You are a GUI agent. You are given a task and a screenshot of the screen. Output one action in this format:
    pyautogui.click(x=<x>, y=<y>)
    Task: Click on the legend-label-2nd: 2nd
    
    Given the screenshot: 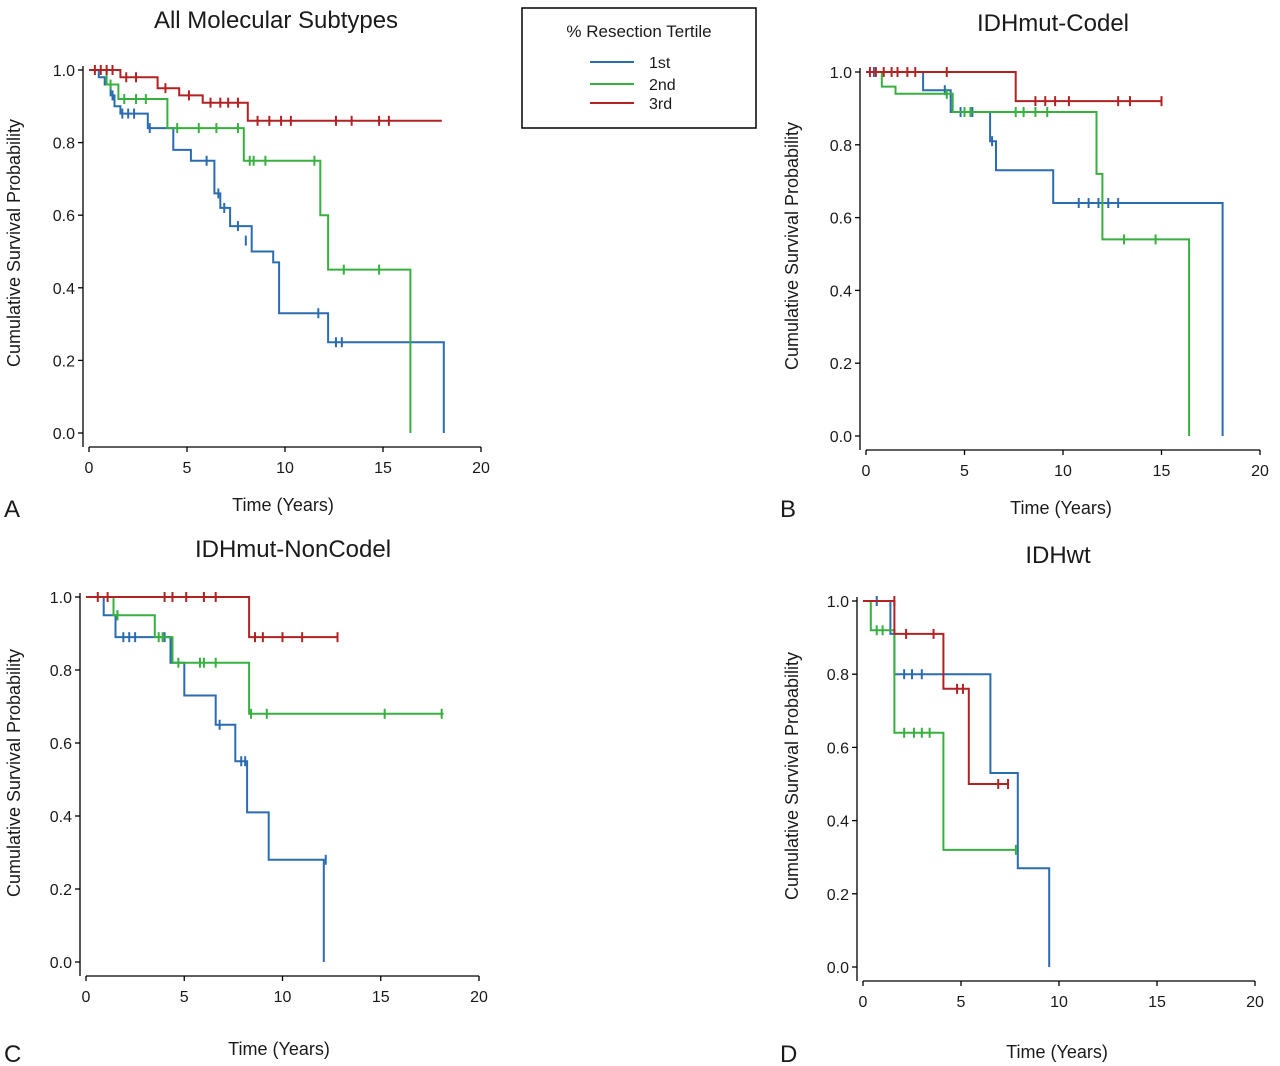 What is the action you would take?
    pyautogui.click(x=662, y=85)
    